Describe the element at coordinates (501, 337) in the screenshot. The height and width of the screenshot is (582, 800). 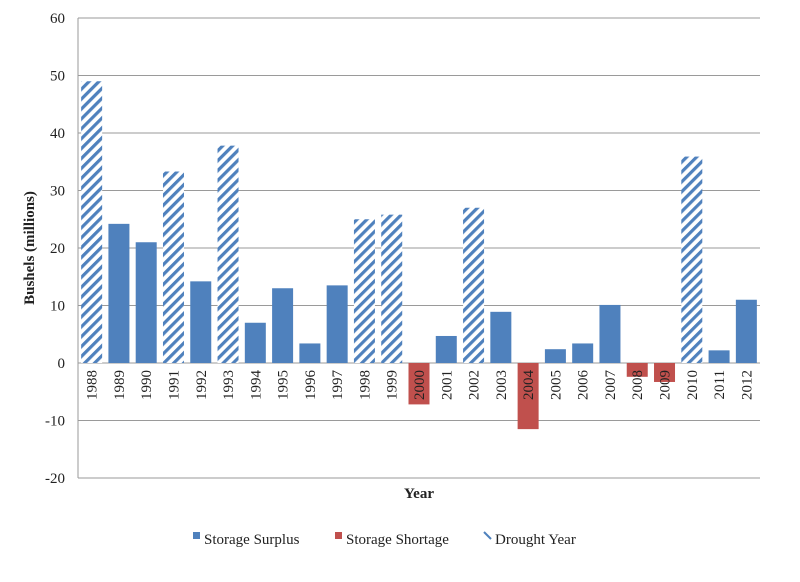
I see `bar-2003` at that location.